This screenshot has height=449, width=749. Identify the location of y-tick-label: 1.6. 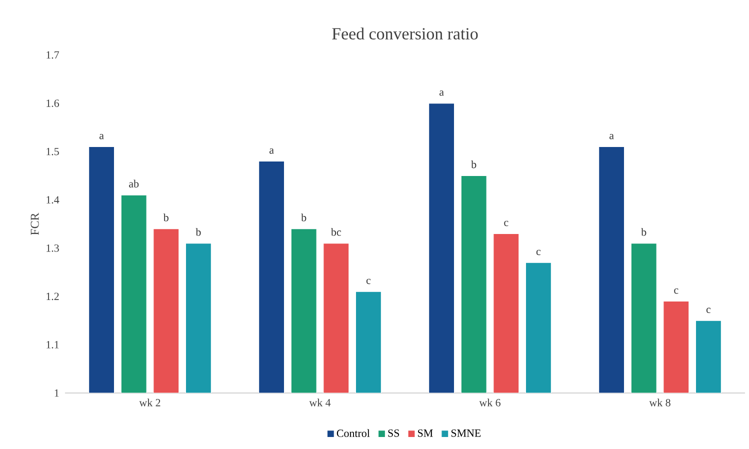
(53, 103).